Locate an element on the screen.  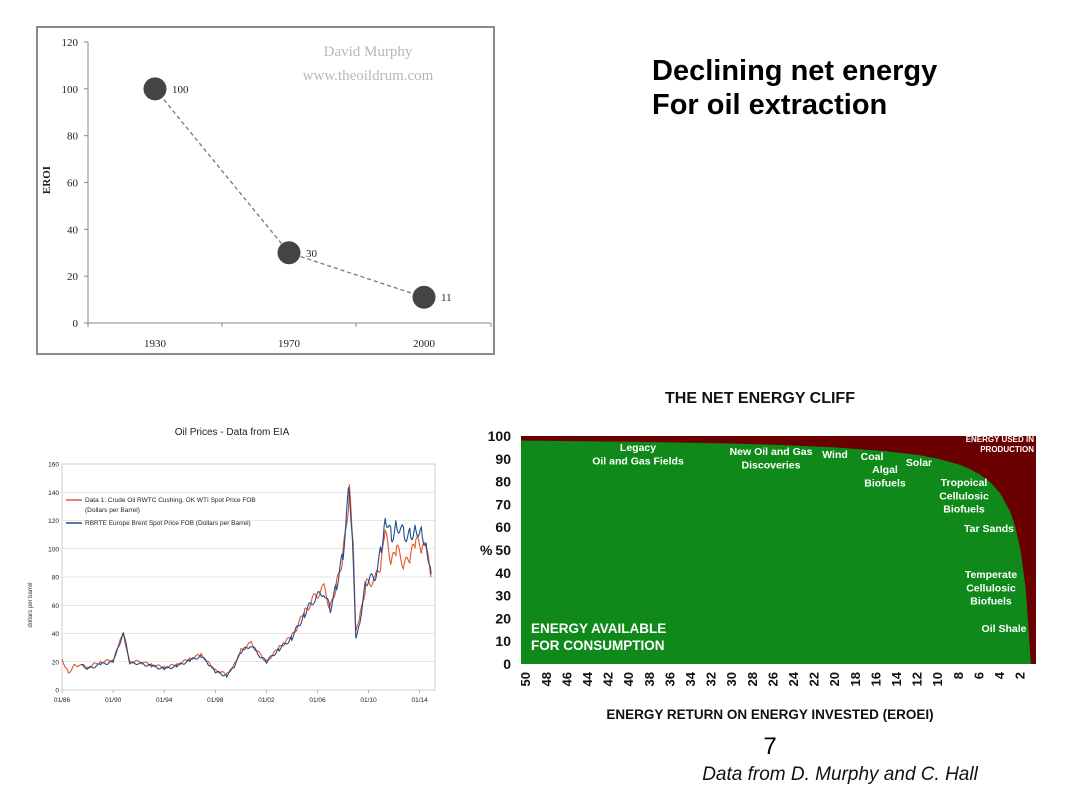
cliff-annotation-text: Solar is located at coordinates (919, 463).